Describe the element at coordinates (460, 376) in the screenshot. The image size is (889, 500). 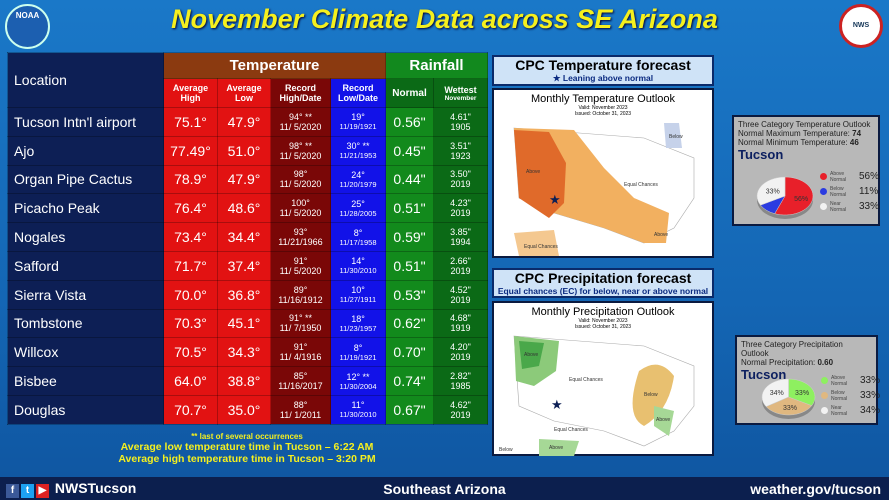
I see `wettest-value: 2.82"` at that location.